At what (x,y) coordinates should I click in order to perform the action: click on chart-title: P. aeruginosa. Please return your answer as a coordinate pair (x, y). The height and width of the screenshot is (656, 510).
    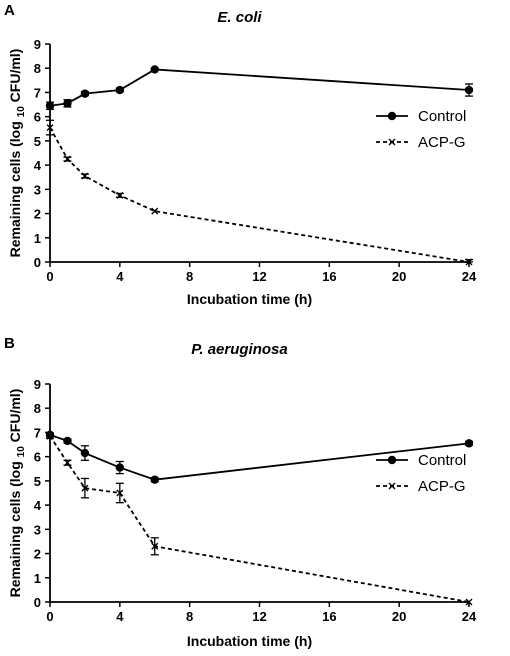
    Looking at the image, I should click on (239, 349).